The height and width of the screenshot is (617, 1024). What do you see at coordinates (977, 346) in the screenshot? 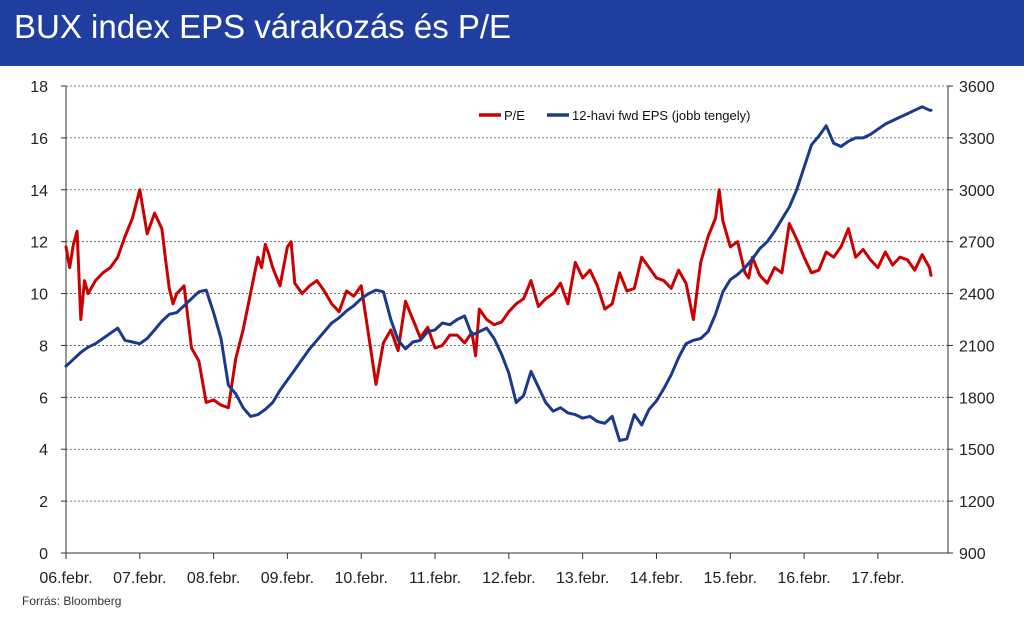
I see `y-tick-label-right: 2100` at bounding box center [977, 346].